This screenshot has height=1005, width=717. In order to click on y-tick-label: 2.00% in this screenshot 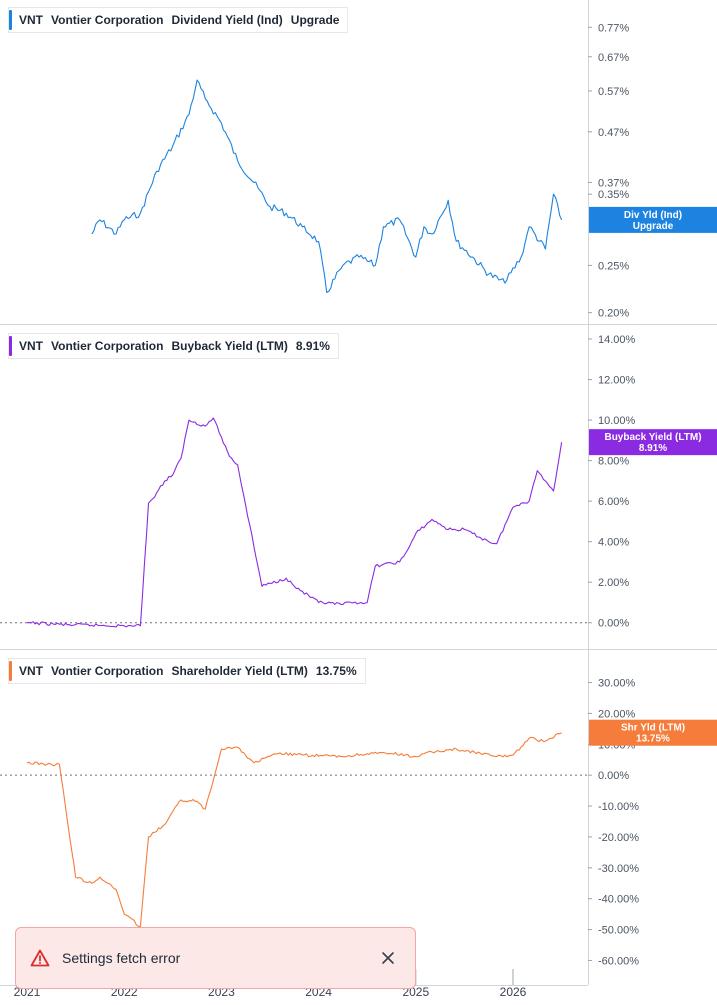, I will do `click(613, 583)`.